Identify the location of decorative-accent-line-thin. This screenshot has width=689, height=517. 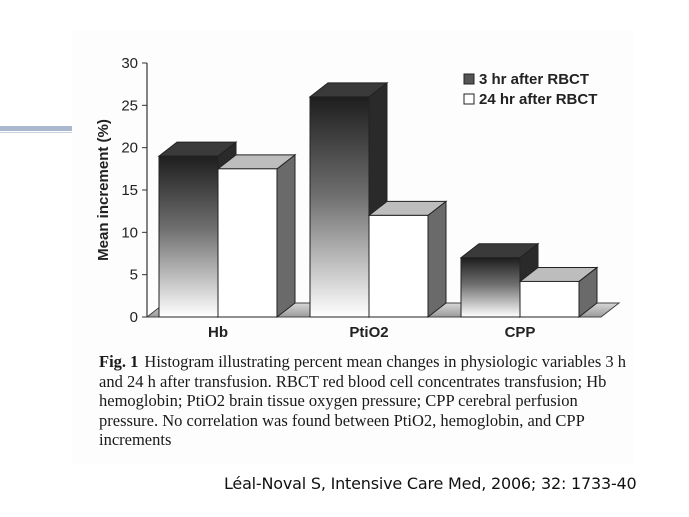
(38, 132).